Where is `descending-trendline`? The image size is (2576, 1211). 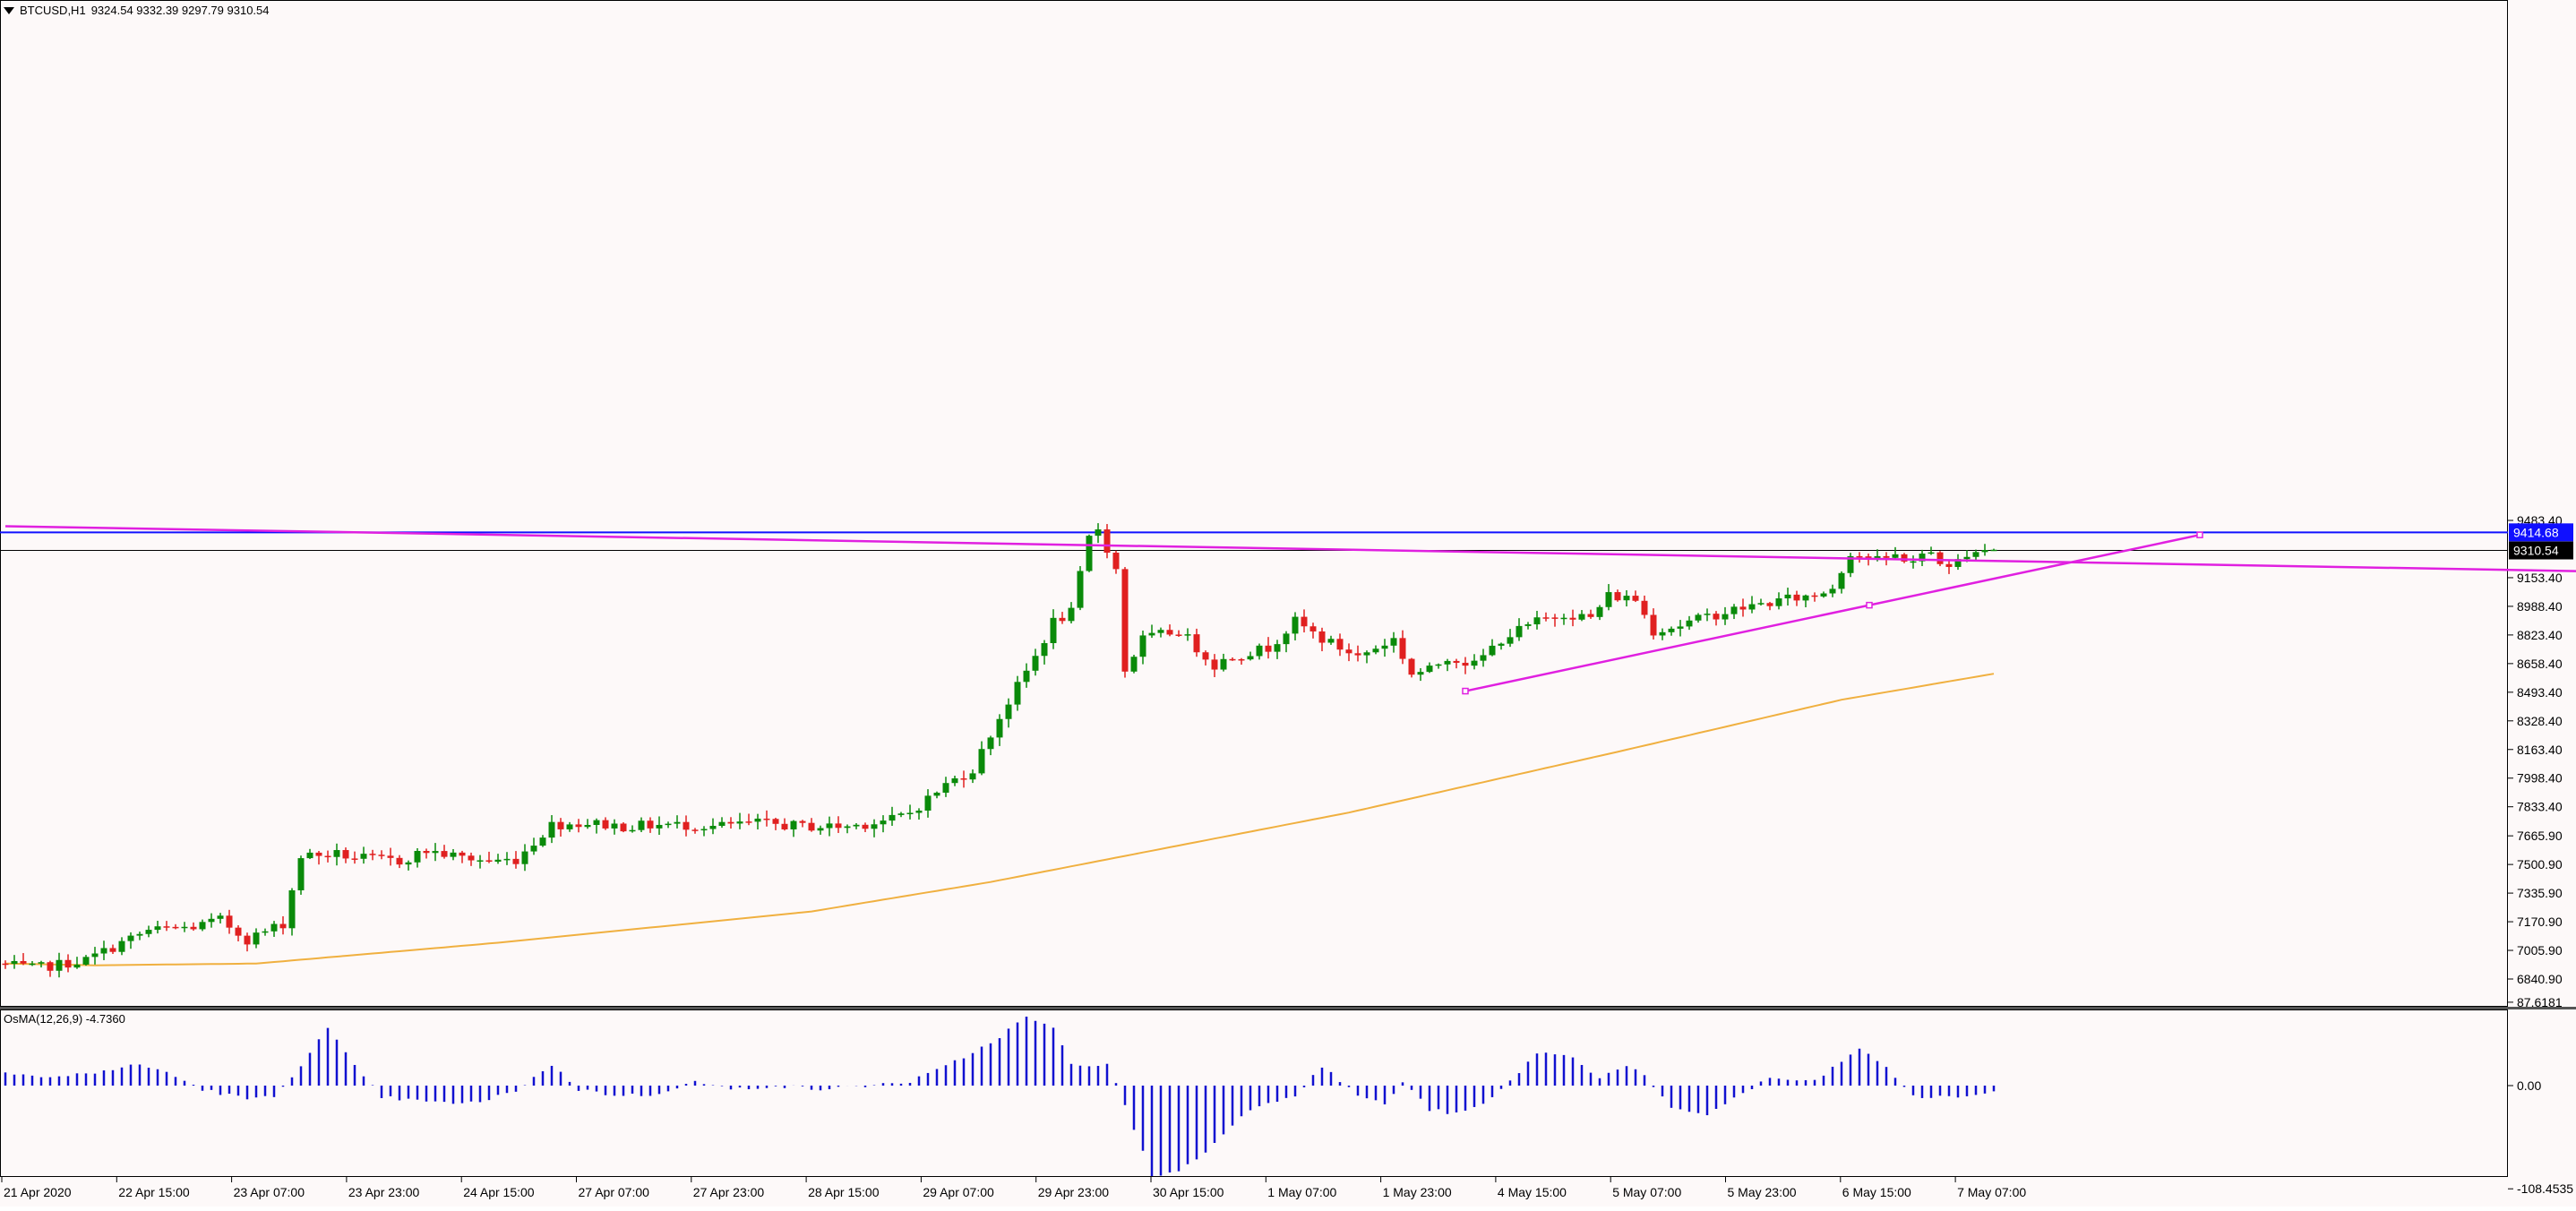 descending-trendline is located at coordinates (1290, 552).